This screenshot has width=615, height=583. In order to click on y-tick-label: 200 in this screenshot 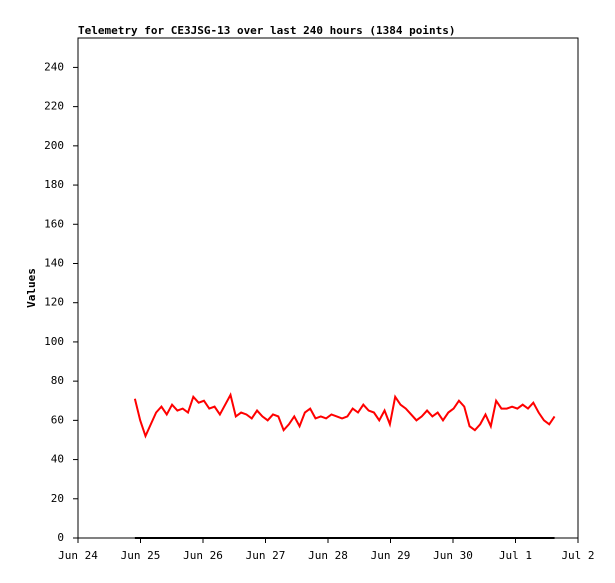, I will do `click(54, 145)`.